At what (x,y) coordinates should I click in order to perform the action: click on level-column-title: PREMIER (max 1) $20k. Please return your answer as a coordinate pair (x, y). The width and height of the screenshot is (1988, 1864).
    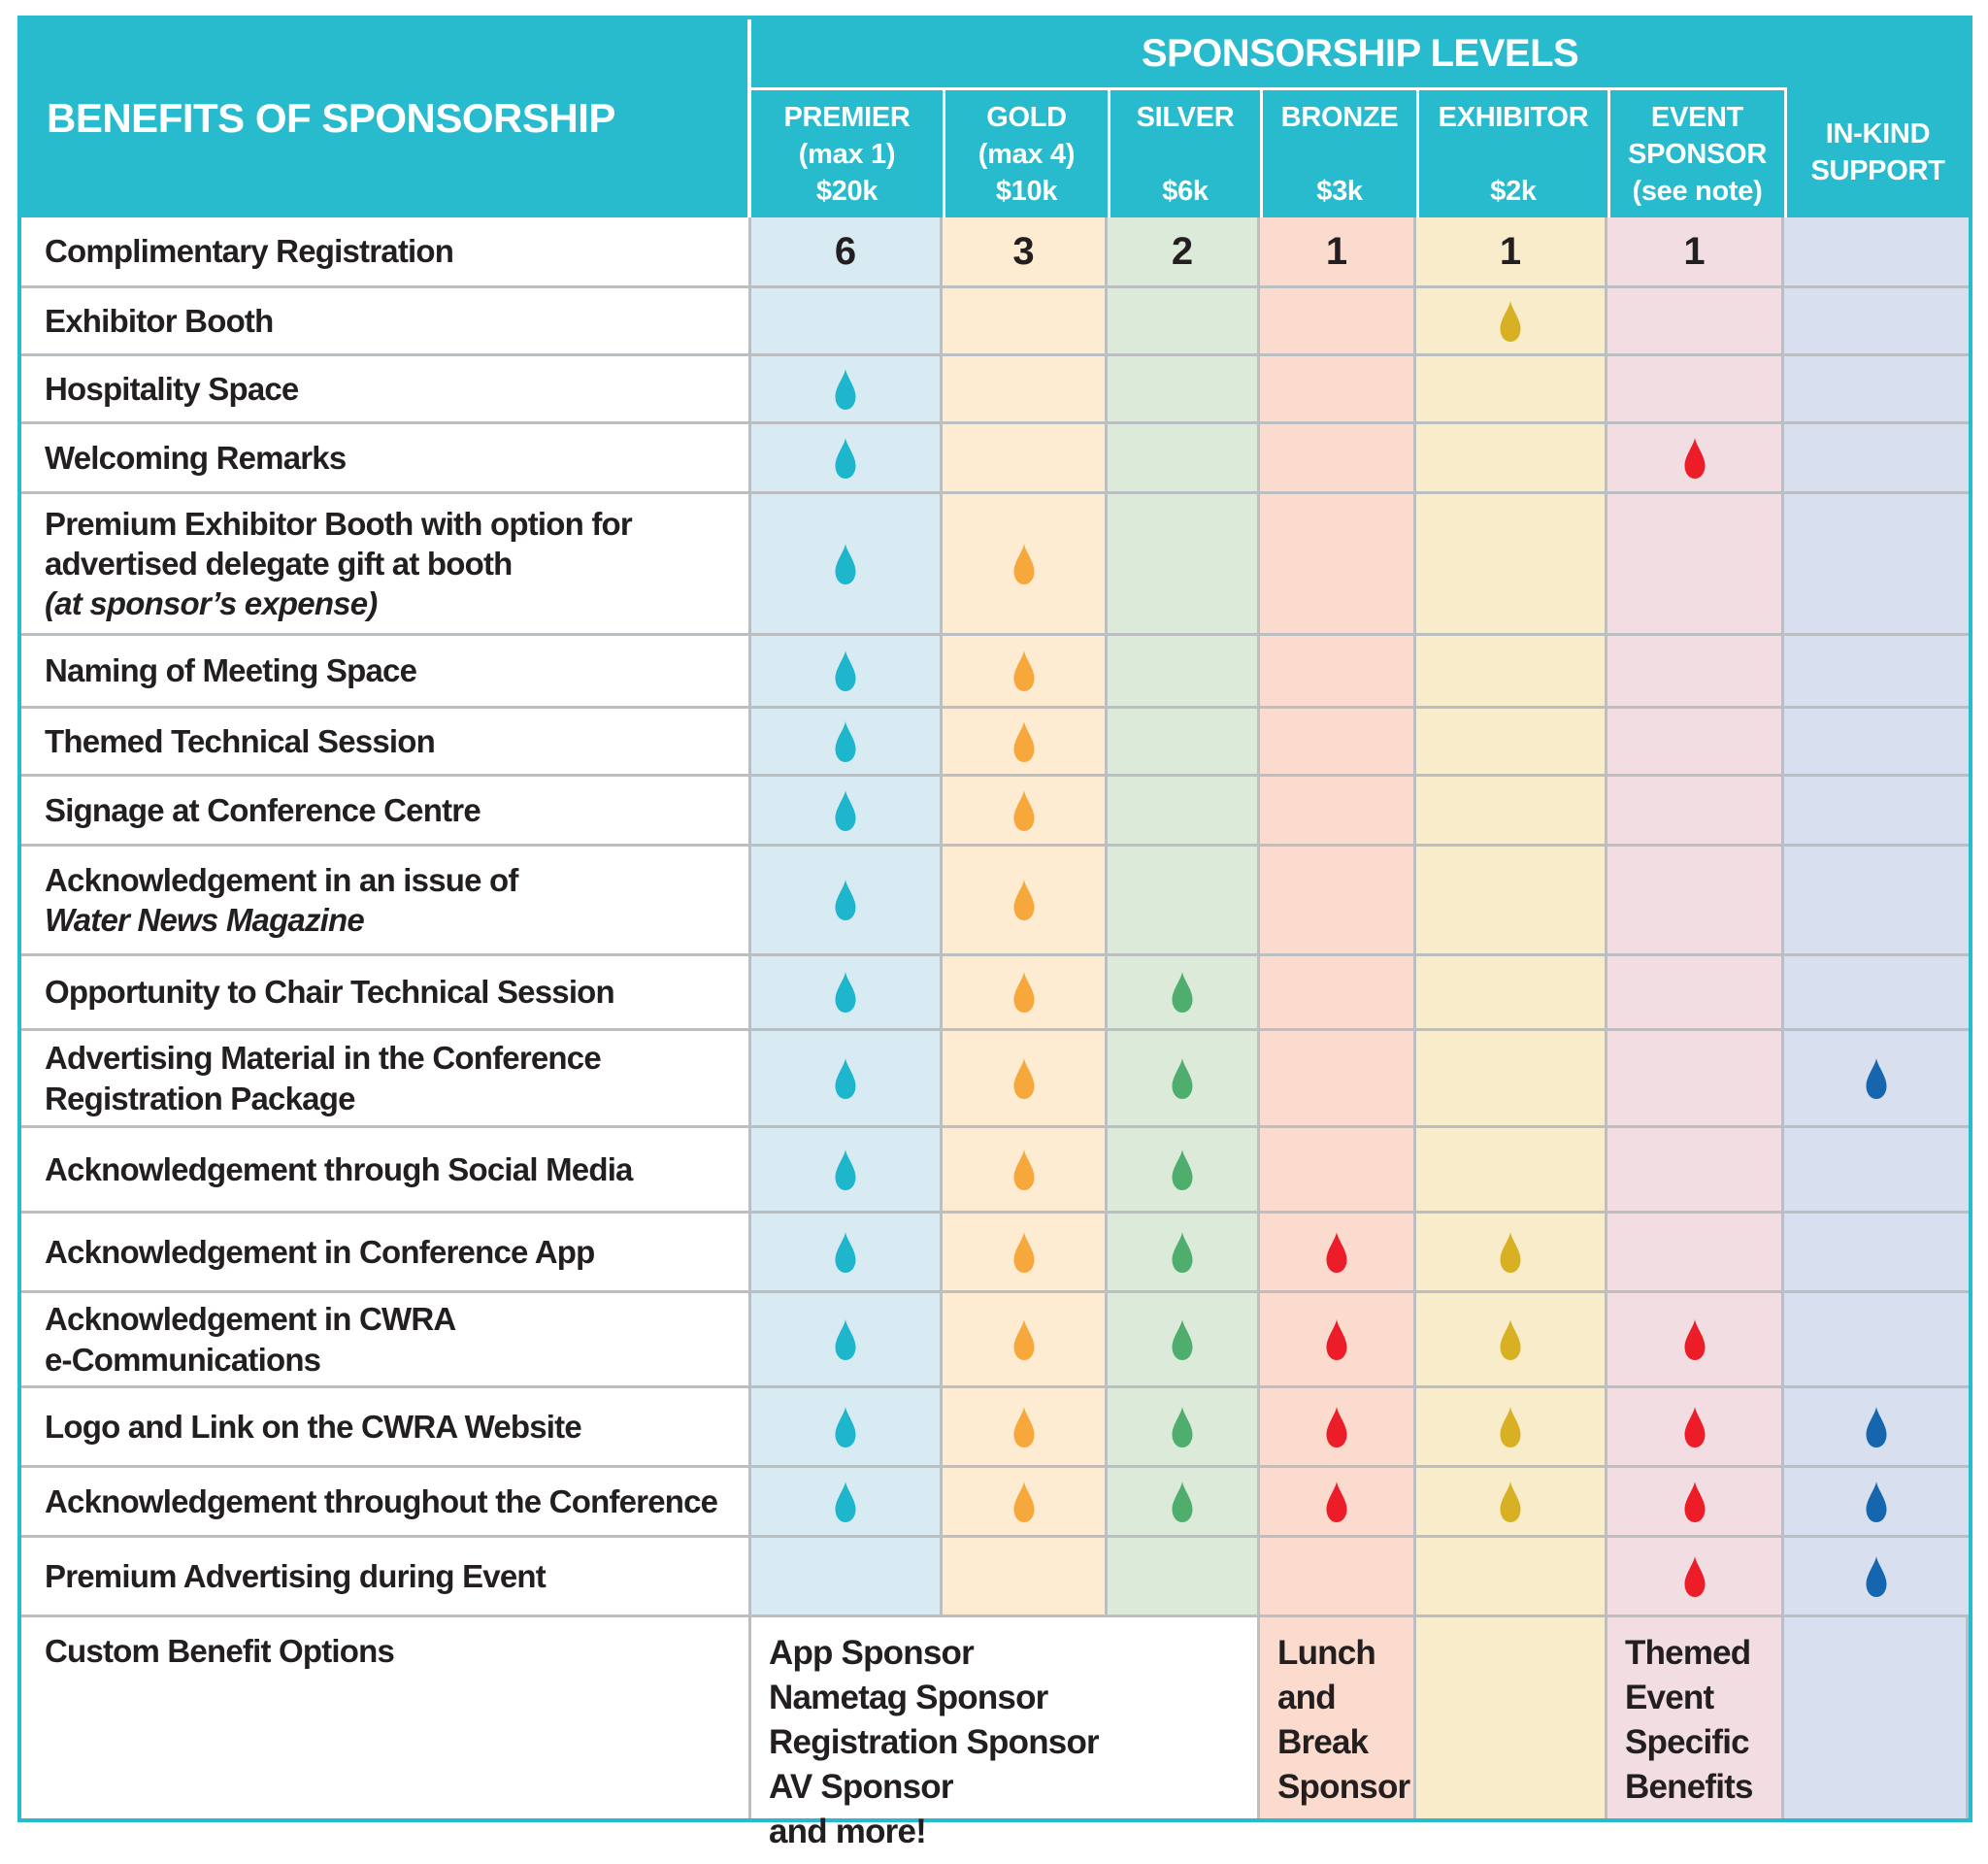
    Looking at the image, I should click on (847, 154).